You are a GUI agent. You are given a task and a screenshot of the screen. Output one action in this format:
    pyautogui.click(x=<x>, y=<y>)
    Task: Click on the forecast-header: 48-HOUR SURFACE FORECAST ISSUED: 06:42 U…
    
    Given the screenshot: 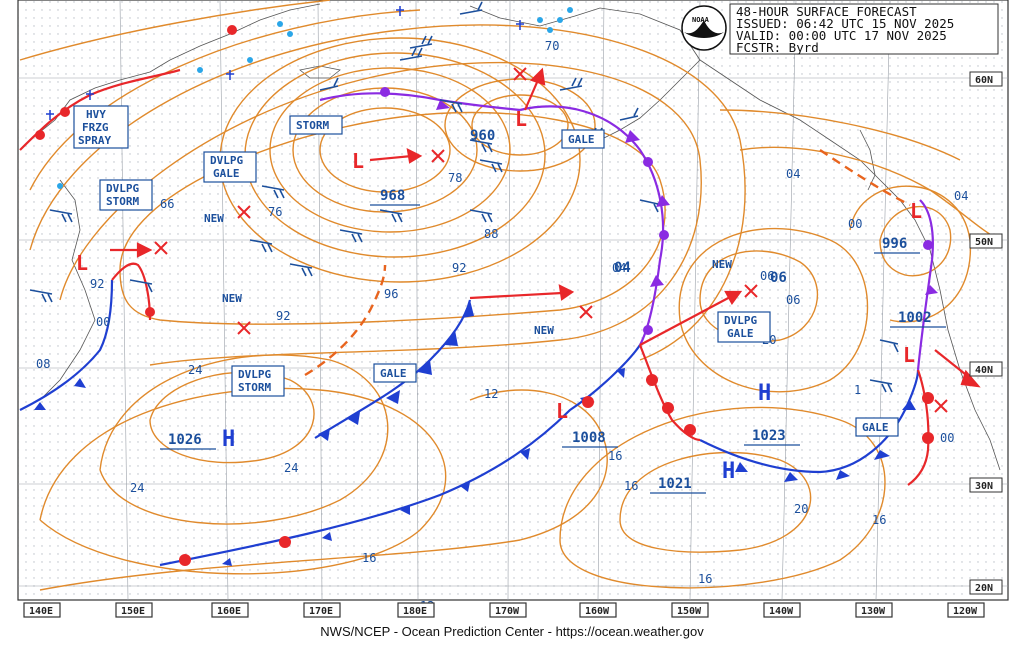 What is the action you would take?
    pyautogui.click(x=864, y=29)
    